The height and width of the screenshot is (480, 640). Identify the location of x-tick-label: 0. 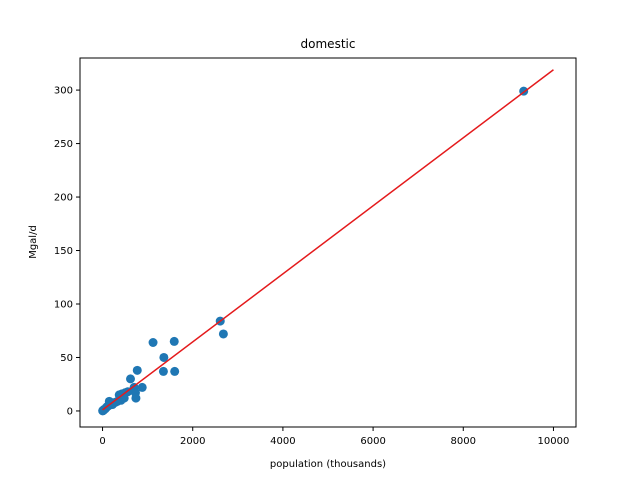
(102, 441).